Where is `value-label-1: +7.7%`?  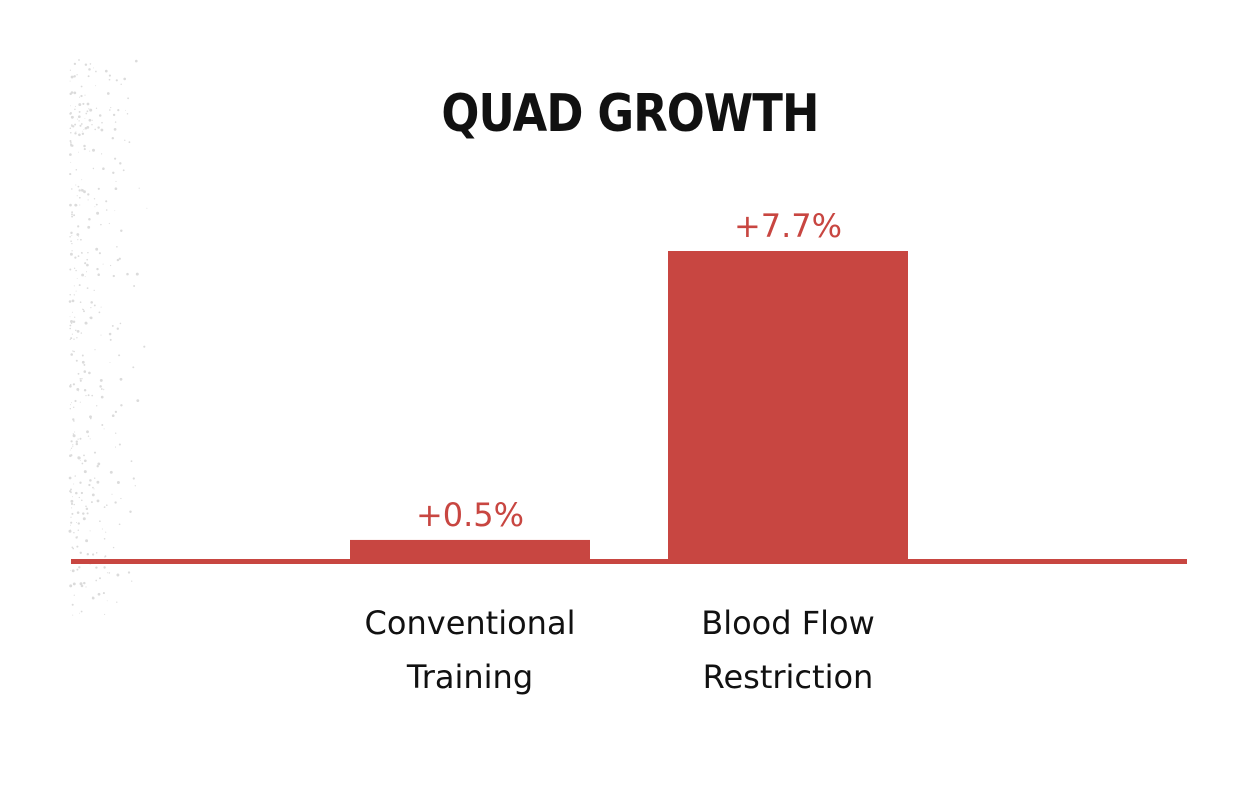 value-label-1: +7.7% is located at coordinates (788, 226).